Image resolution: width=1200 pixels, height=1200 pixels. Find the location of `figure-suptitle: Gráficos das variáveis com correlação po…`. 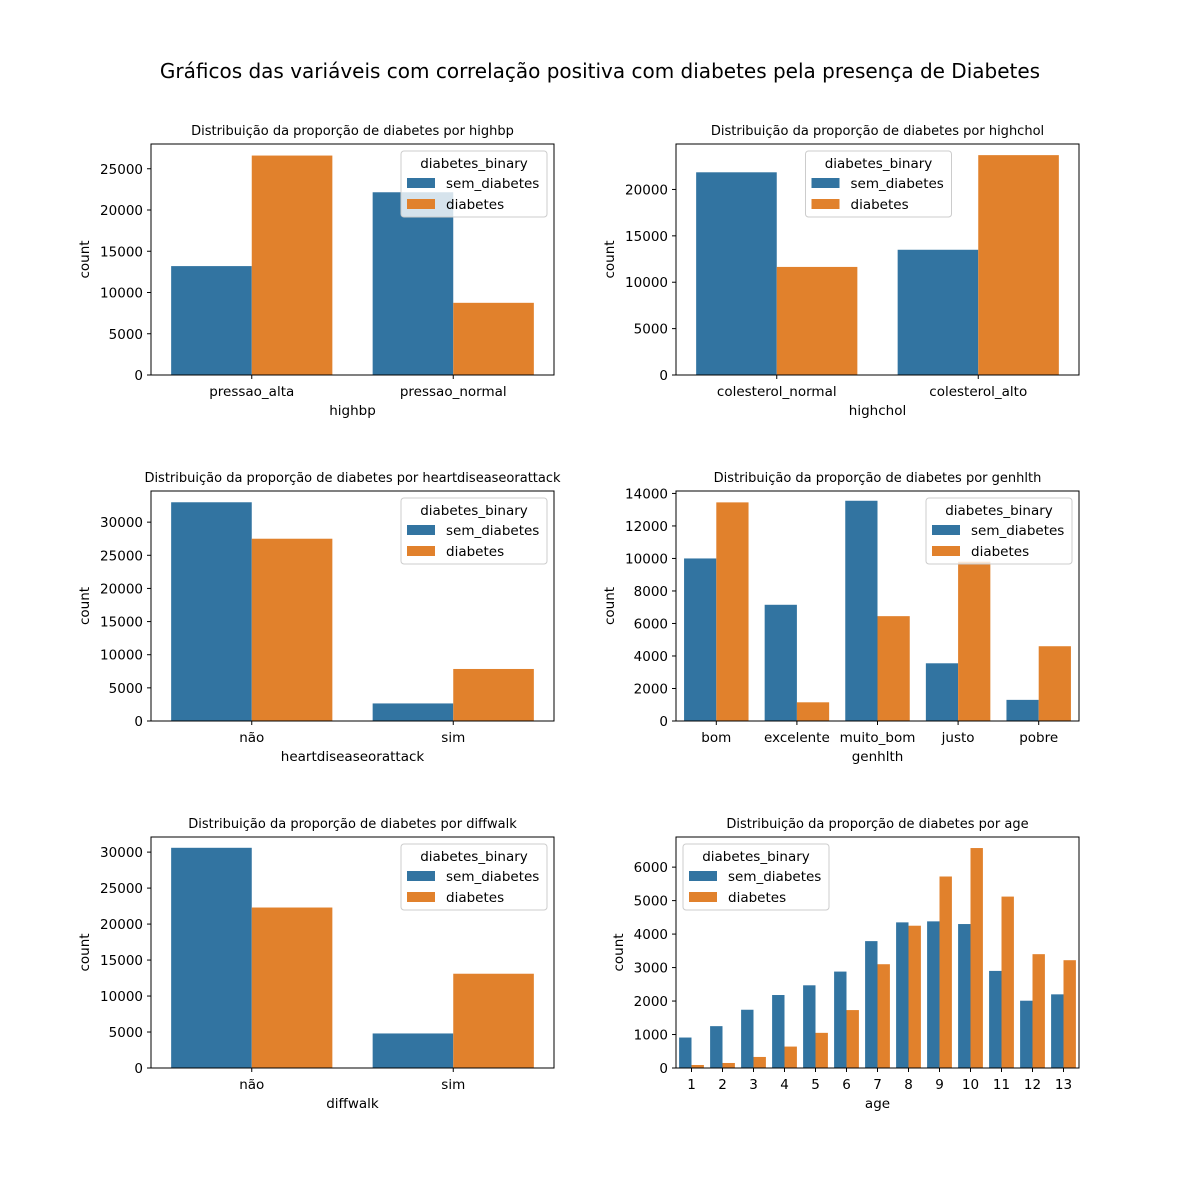

figure-suptitle: Gráficos das variáveis com correlação po… is located at coordinates (600, 71).